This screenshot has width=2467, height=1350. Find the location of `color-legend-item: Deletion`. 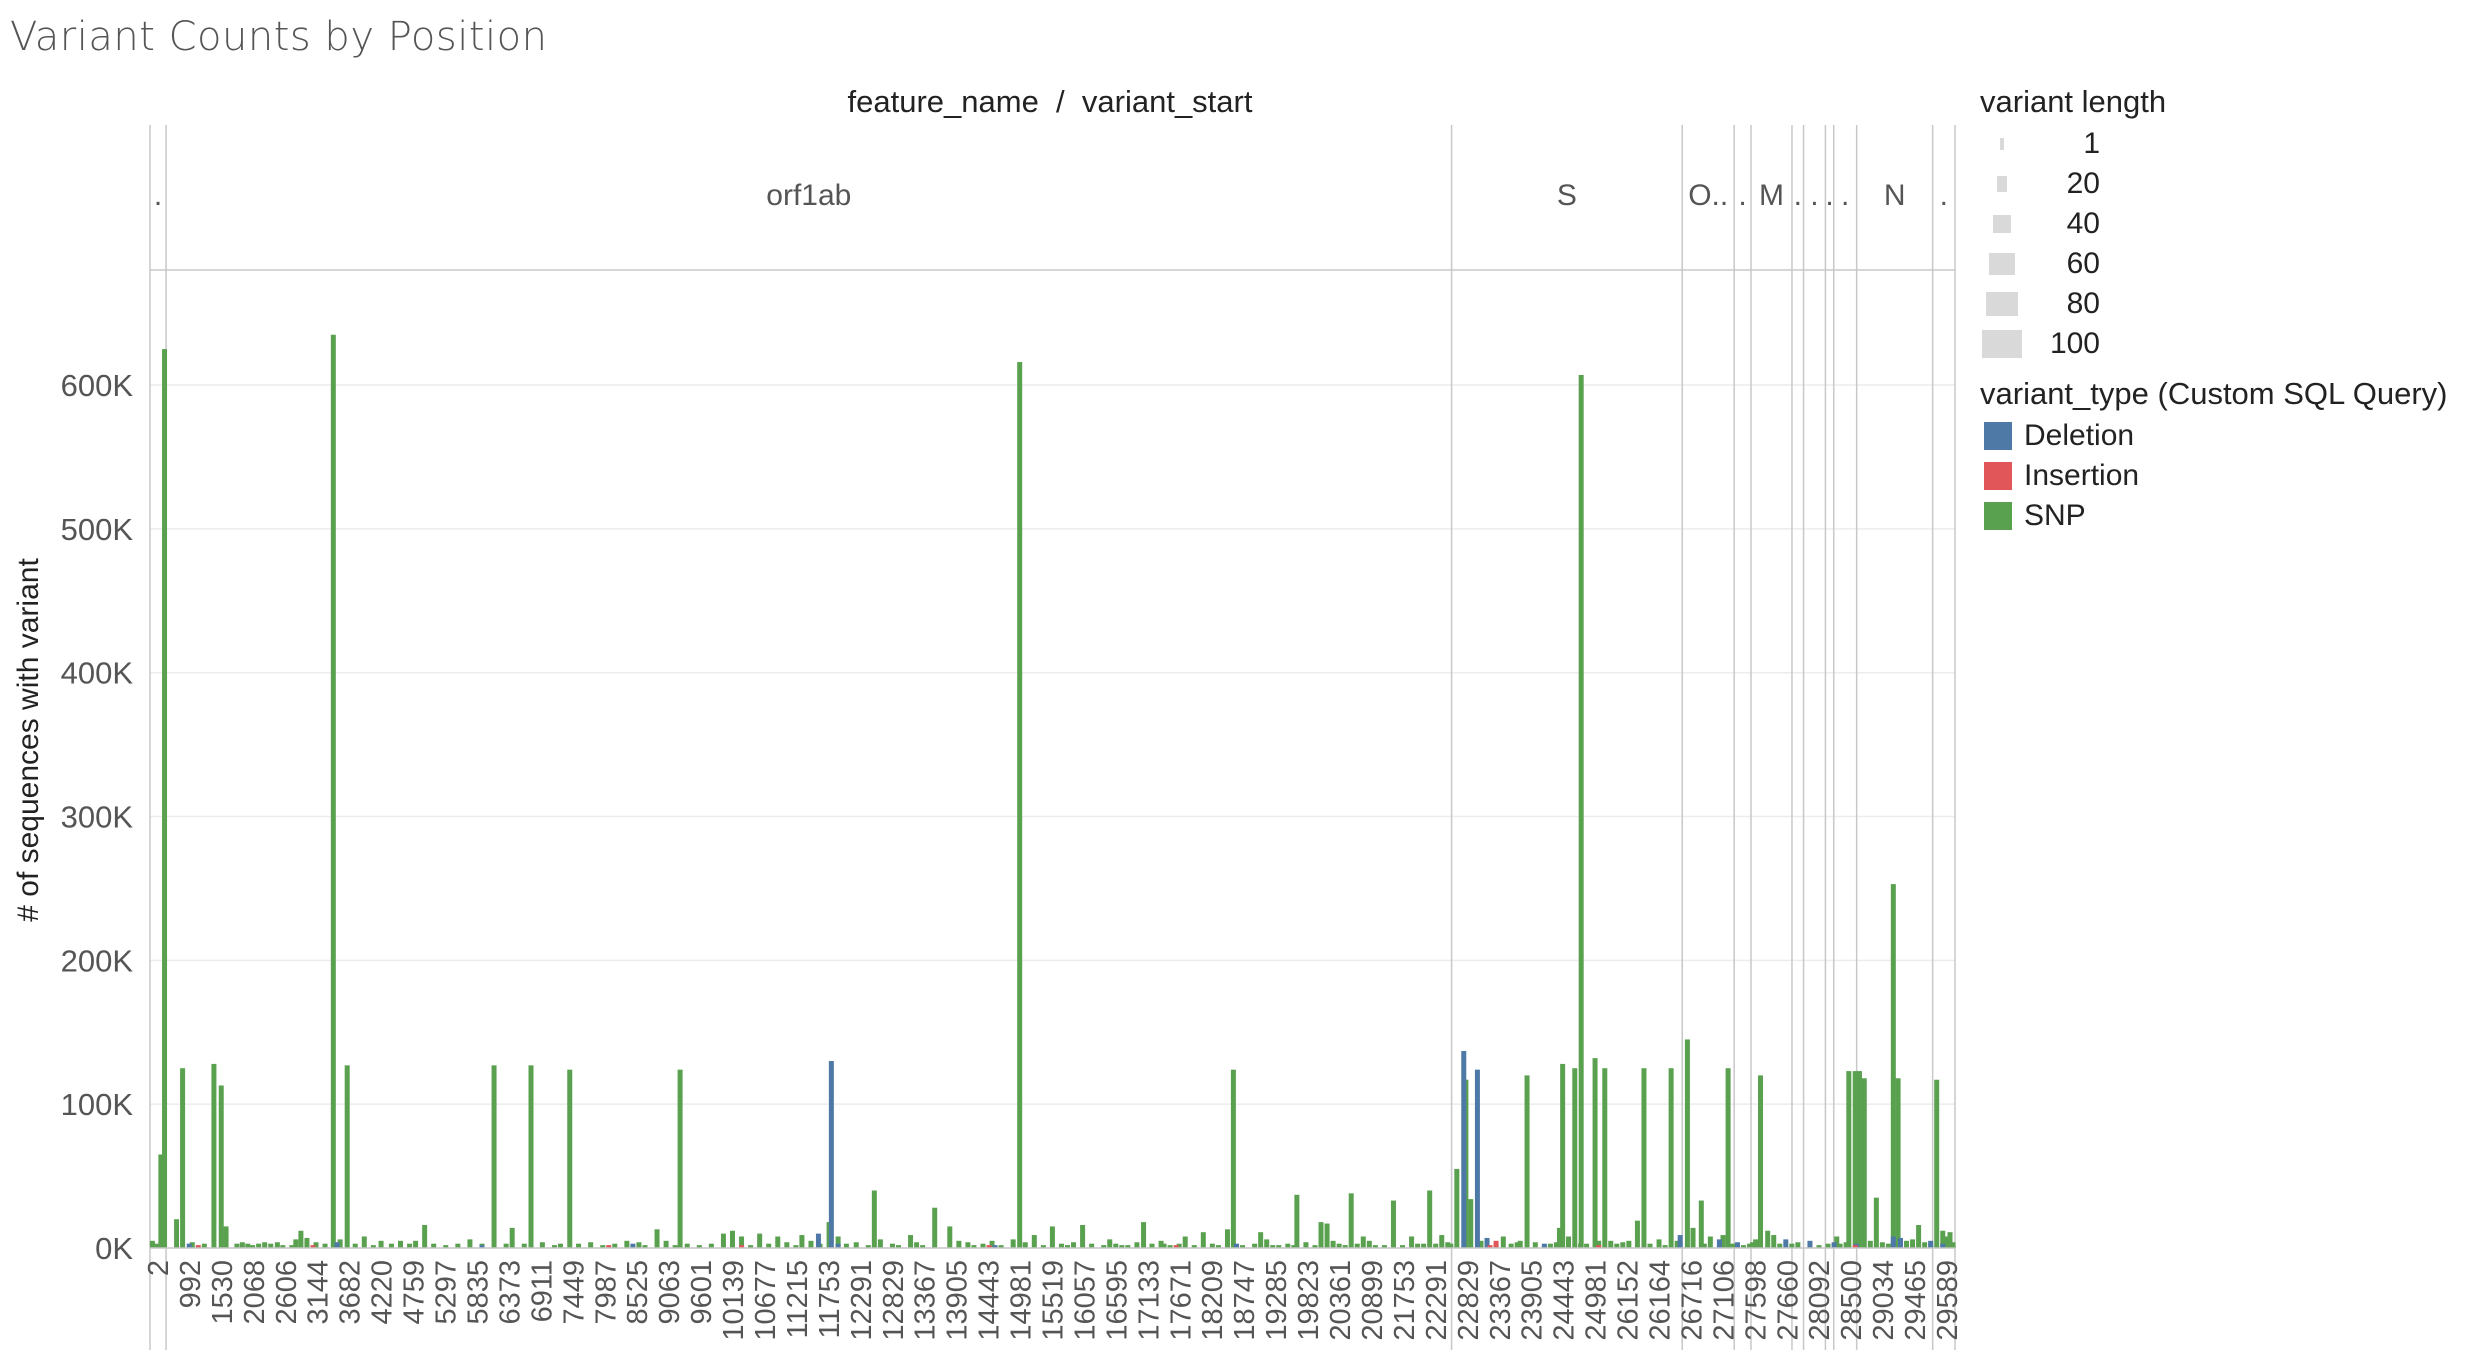

color-legend-item: Deletion is located at coordinates (2213, 436).